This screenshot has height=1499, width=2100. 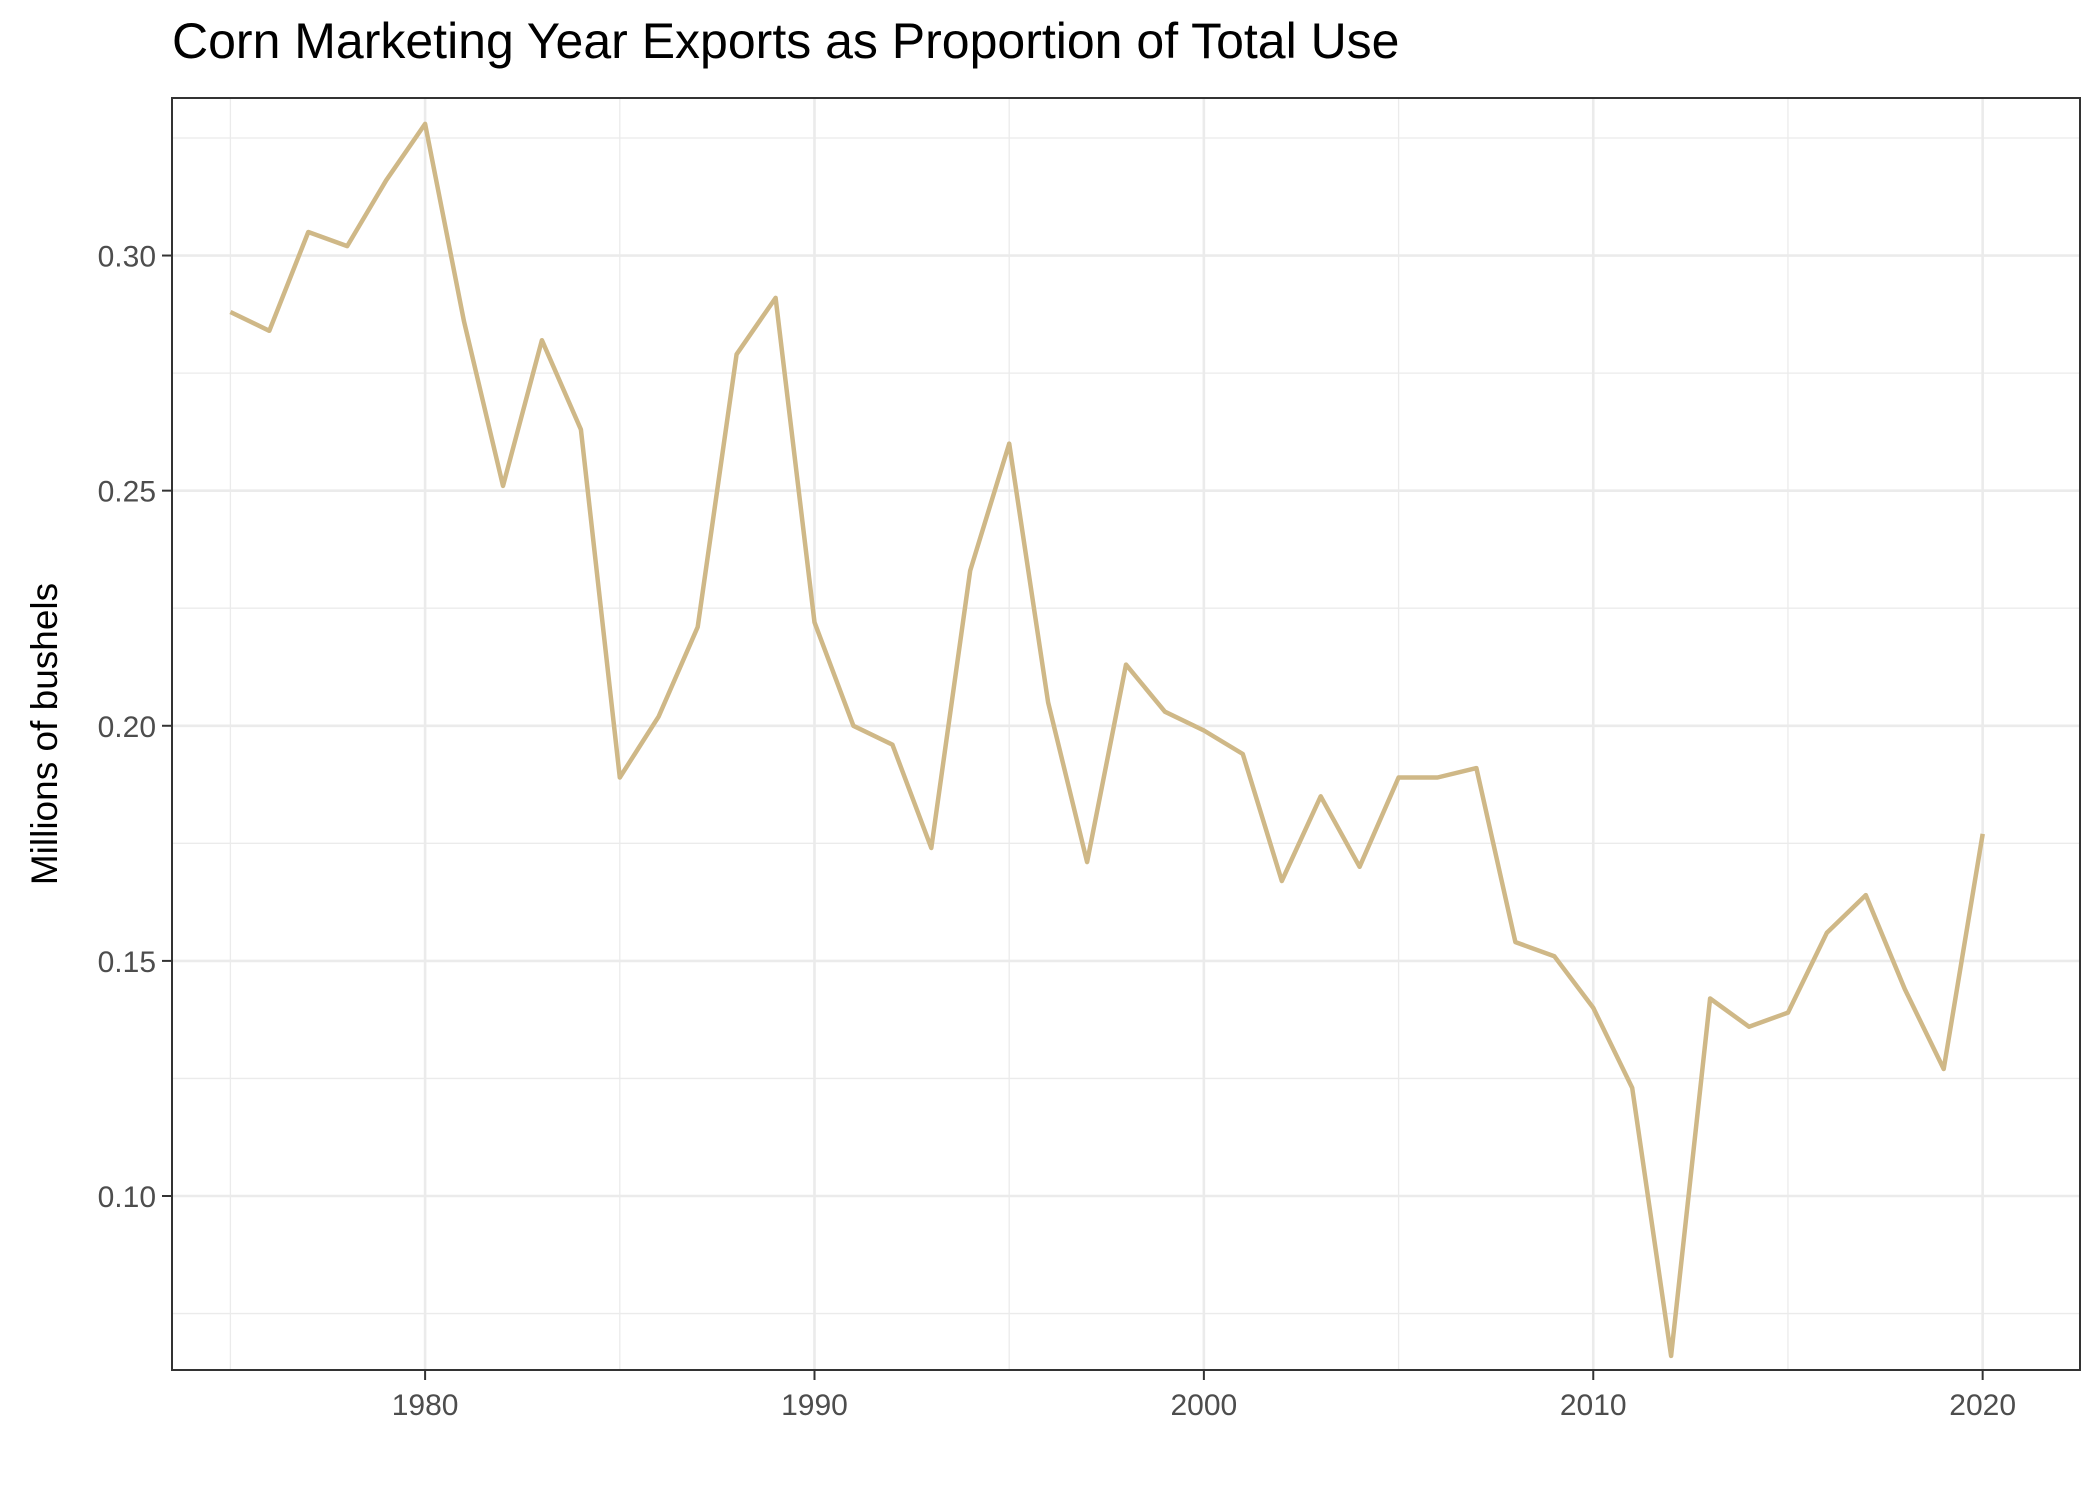 I want to click on y-tick-label-2: 0.20, so click(x=127, y=727).